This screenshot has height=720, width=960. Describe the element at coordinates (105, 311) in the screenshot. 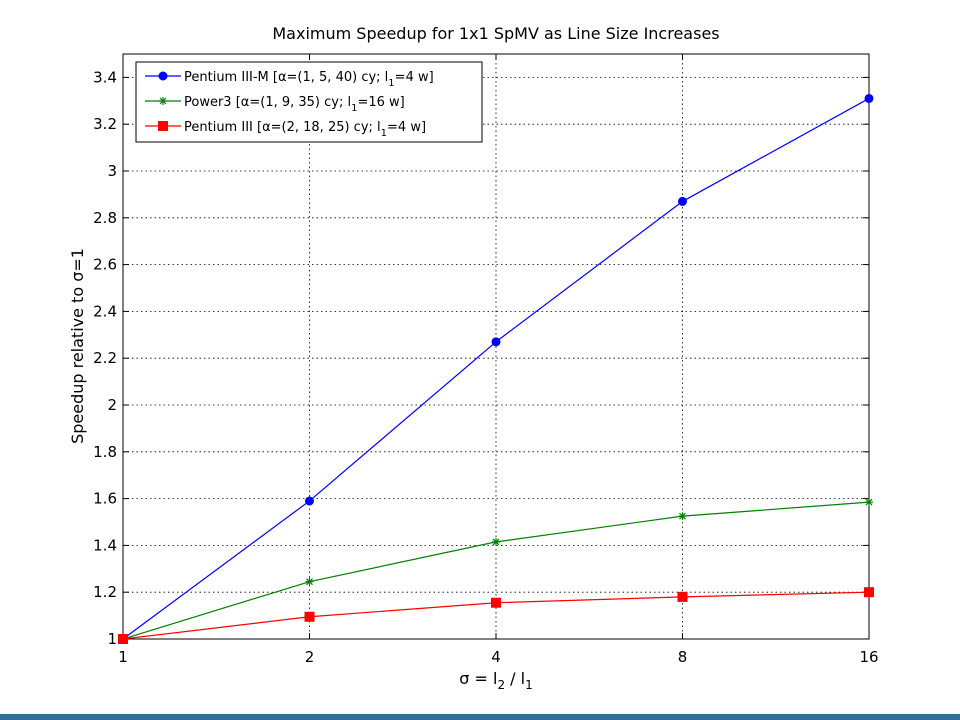

I see `y-tick-label: 2.4` at that location.